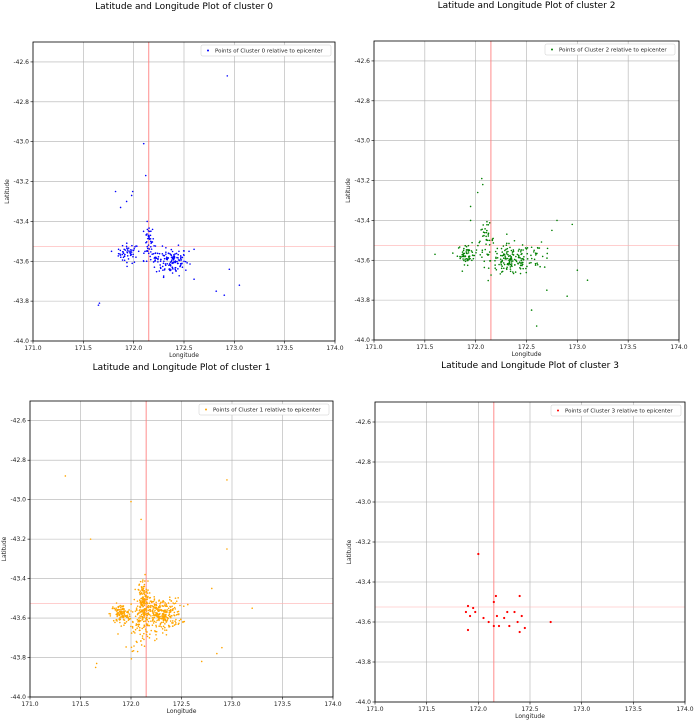  I want to click on legend-box, so click(264, 409).